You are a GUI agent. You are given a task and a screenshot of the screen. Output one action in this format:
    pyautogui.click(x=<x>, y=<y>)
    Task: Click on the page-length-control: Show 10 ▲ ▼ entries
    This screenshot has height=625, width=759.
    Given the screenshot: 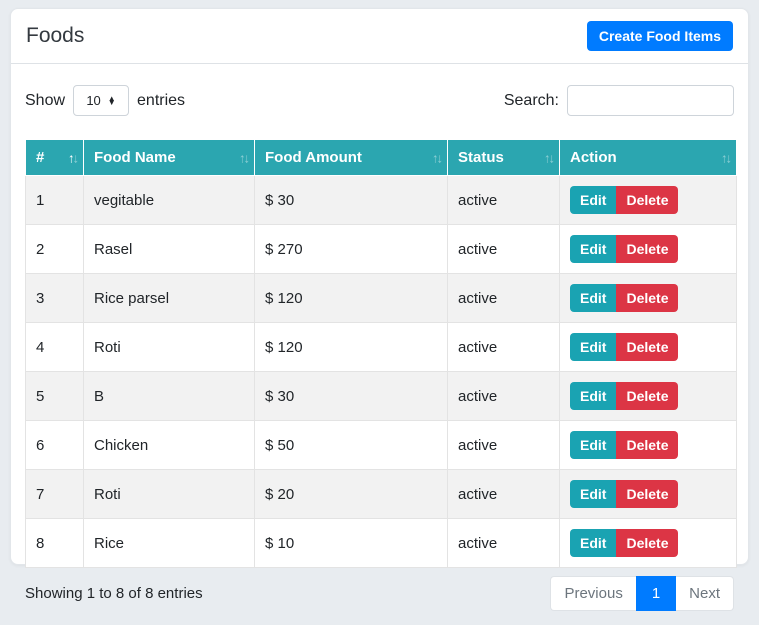 What is the action you would take?
    pyautogui.click(x=105, y=100)
    